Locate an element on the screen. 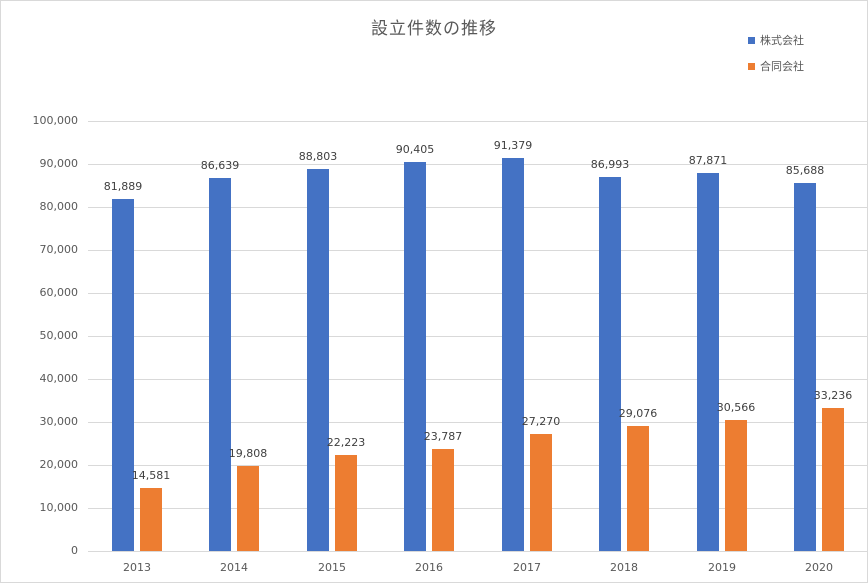  legend-item-kabushiki: 株式会社 is located at coordinates (776, 40).